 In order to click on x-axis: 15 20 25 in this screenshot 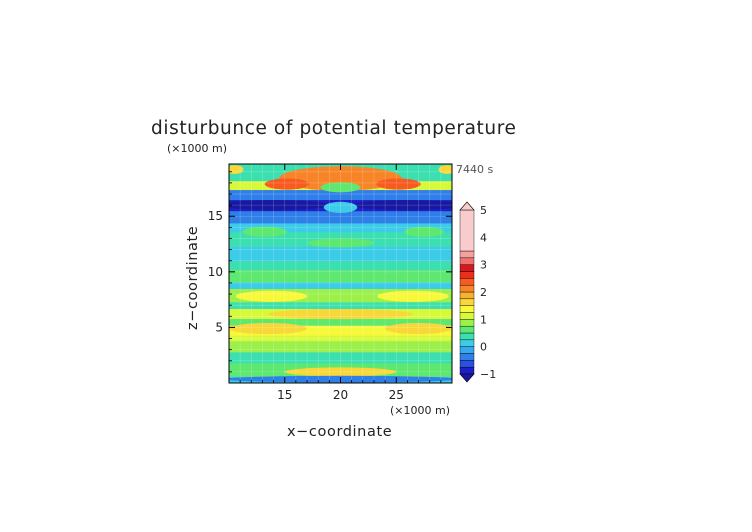, I will do `click(340, 283)`.